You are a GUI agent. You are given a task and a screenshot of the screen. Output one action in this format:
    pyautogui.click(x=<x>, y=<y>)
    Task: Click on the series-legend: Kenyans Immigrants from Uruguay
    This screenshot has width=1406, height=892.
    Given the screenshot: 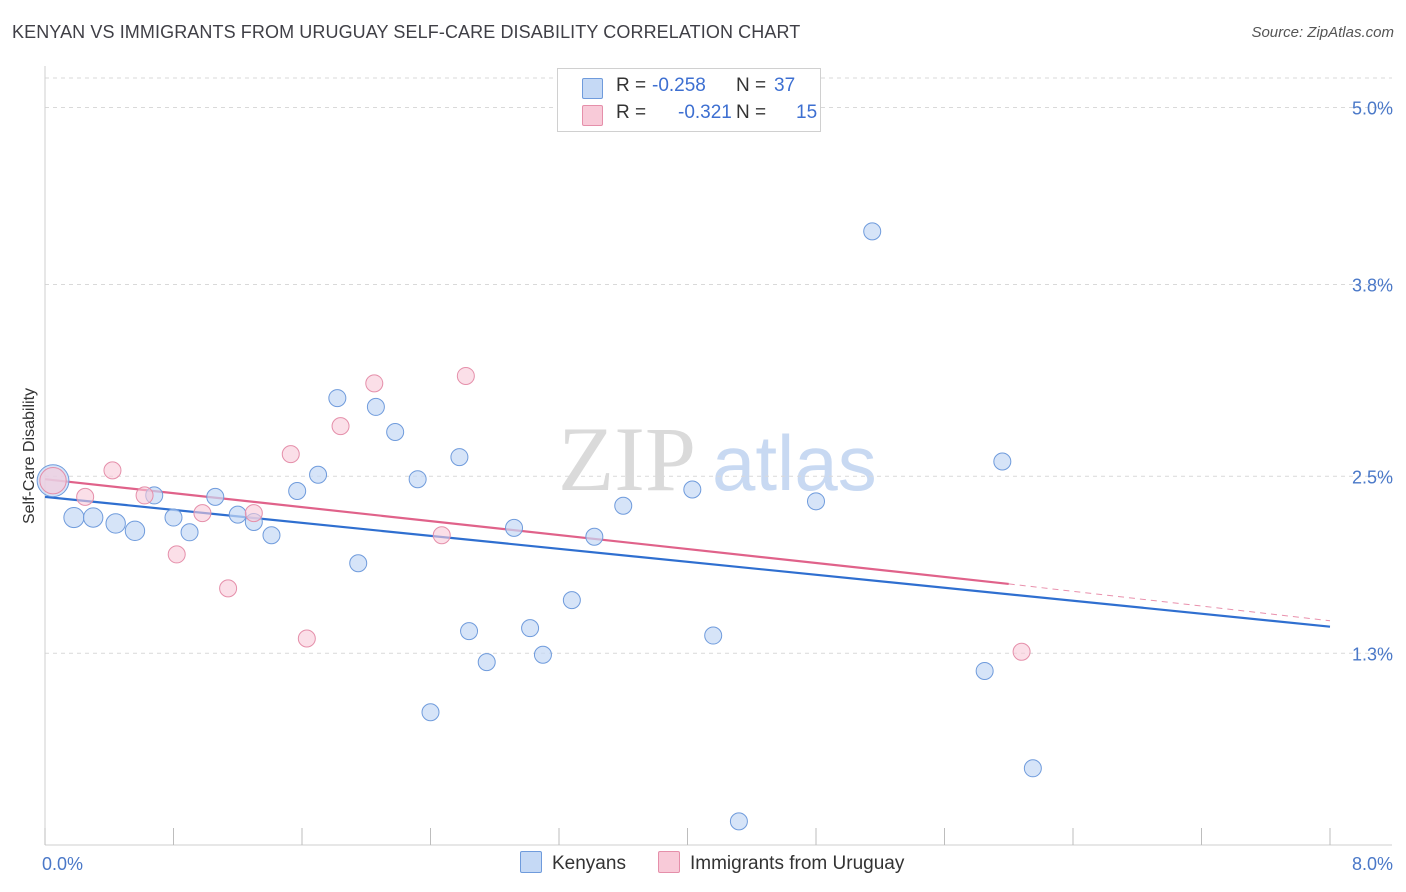 What is the action you would take?
    pyautogui.click(x=703, y=865)
    